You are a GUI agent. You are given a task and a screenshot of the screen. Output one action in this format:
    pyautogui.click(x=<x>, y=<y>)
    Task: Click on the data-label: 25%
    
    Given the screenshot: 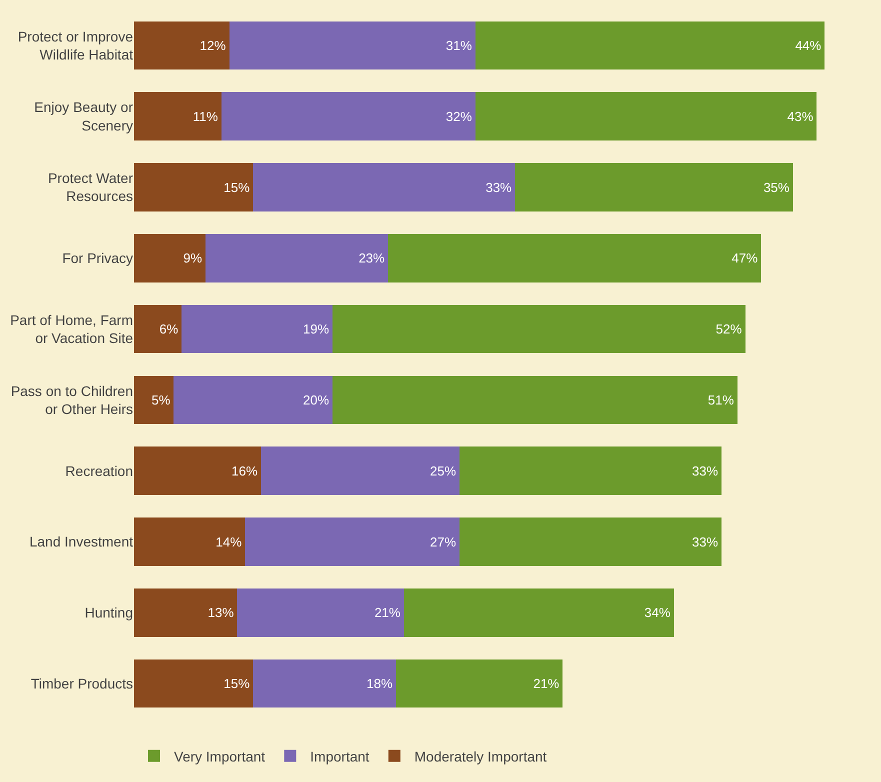 What is the action you would take?
    pyautogui.click(x=443, y=470)
    